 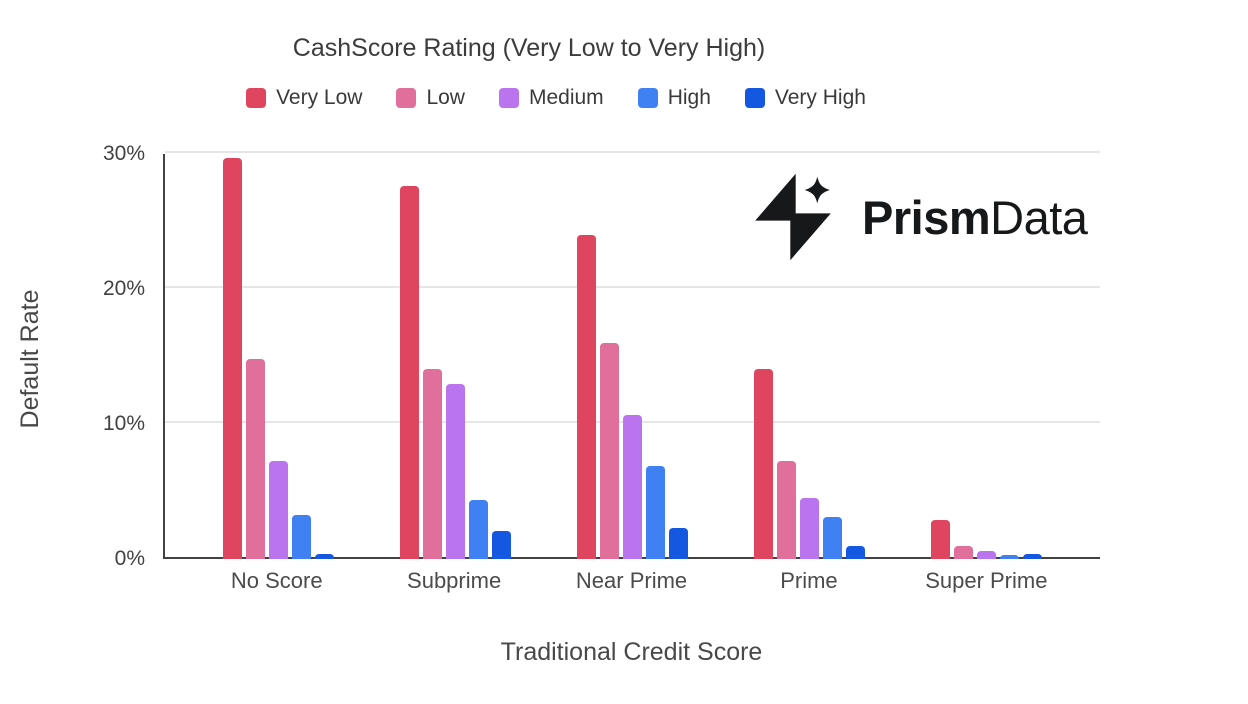 I want to click on legend-swatch-low, so click(x=406, y=98).